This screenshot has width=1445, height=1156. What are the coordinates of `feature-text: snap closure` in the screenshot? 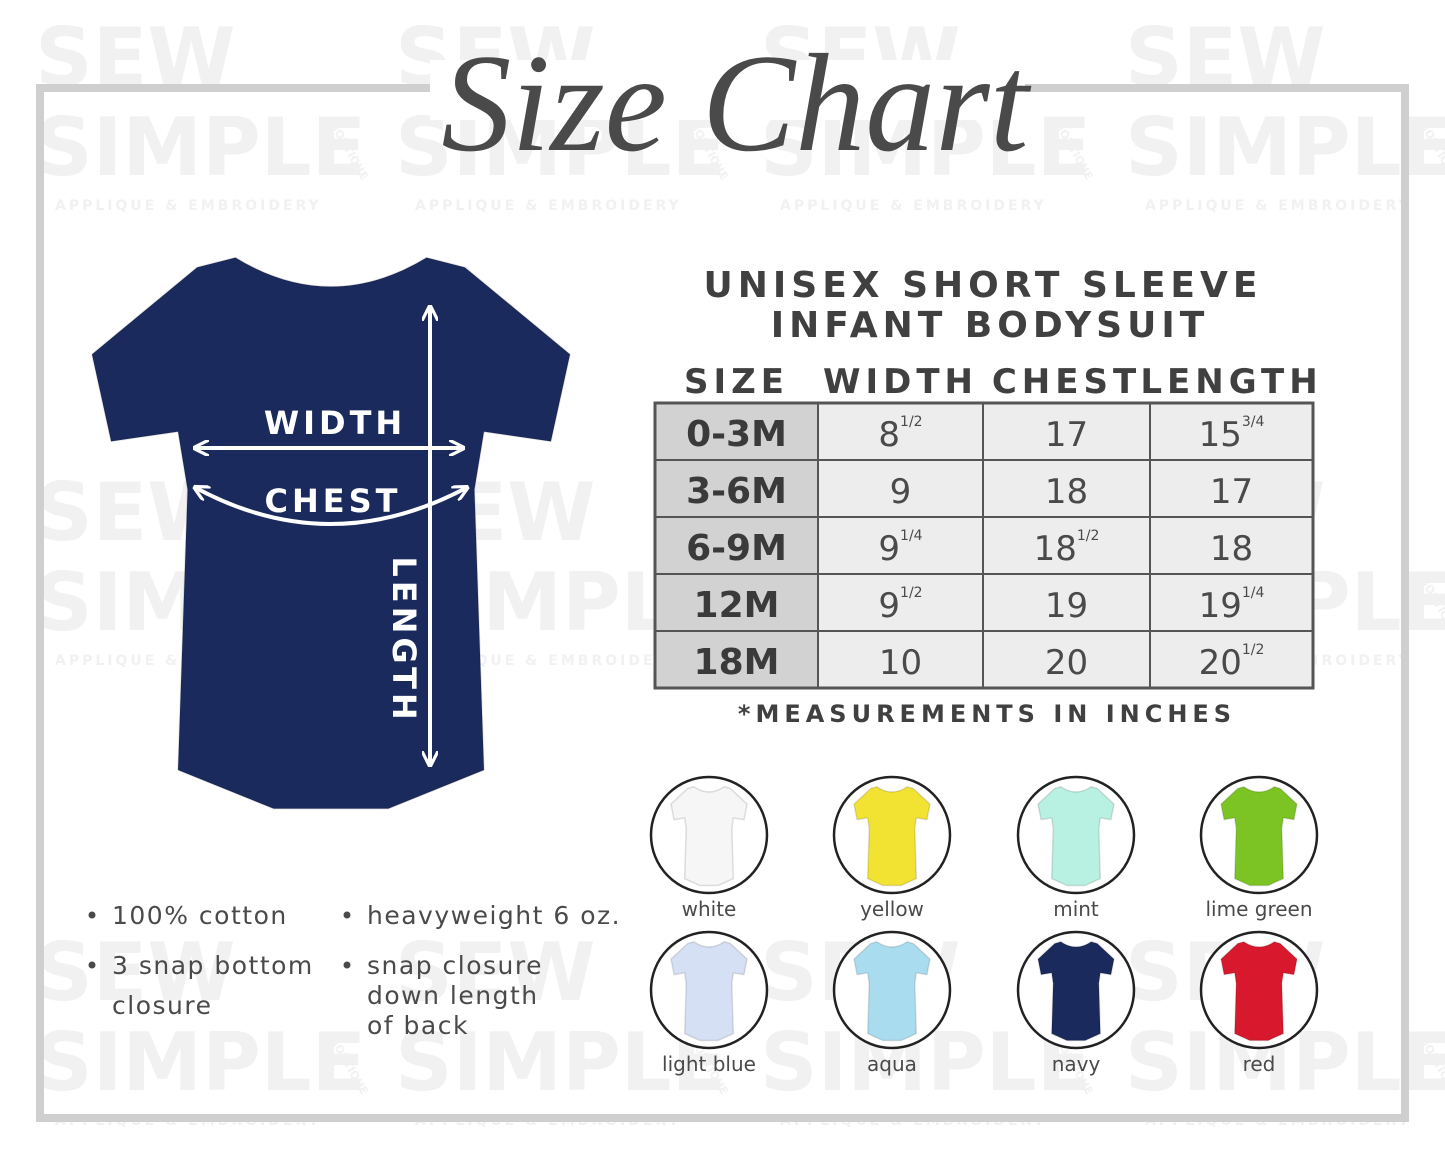 It's located at (455, 965).